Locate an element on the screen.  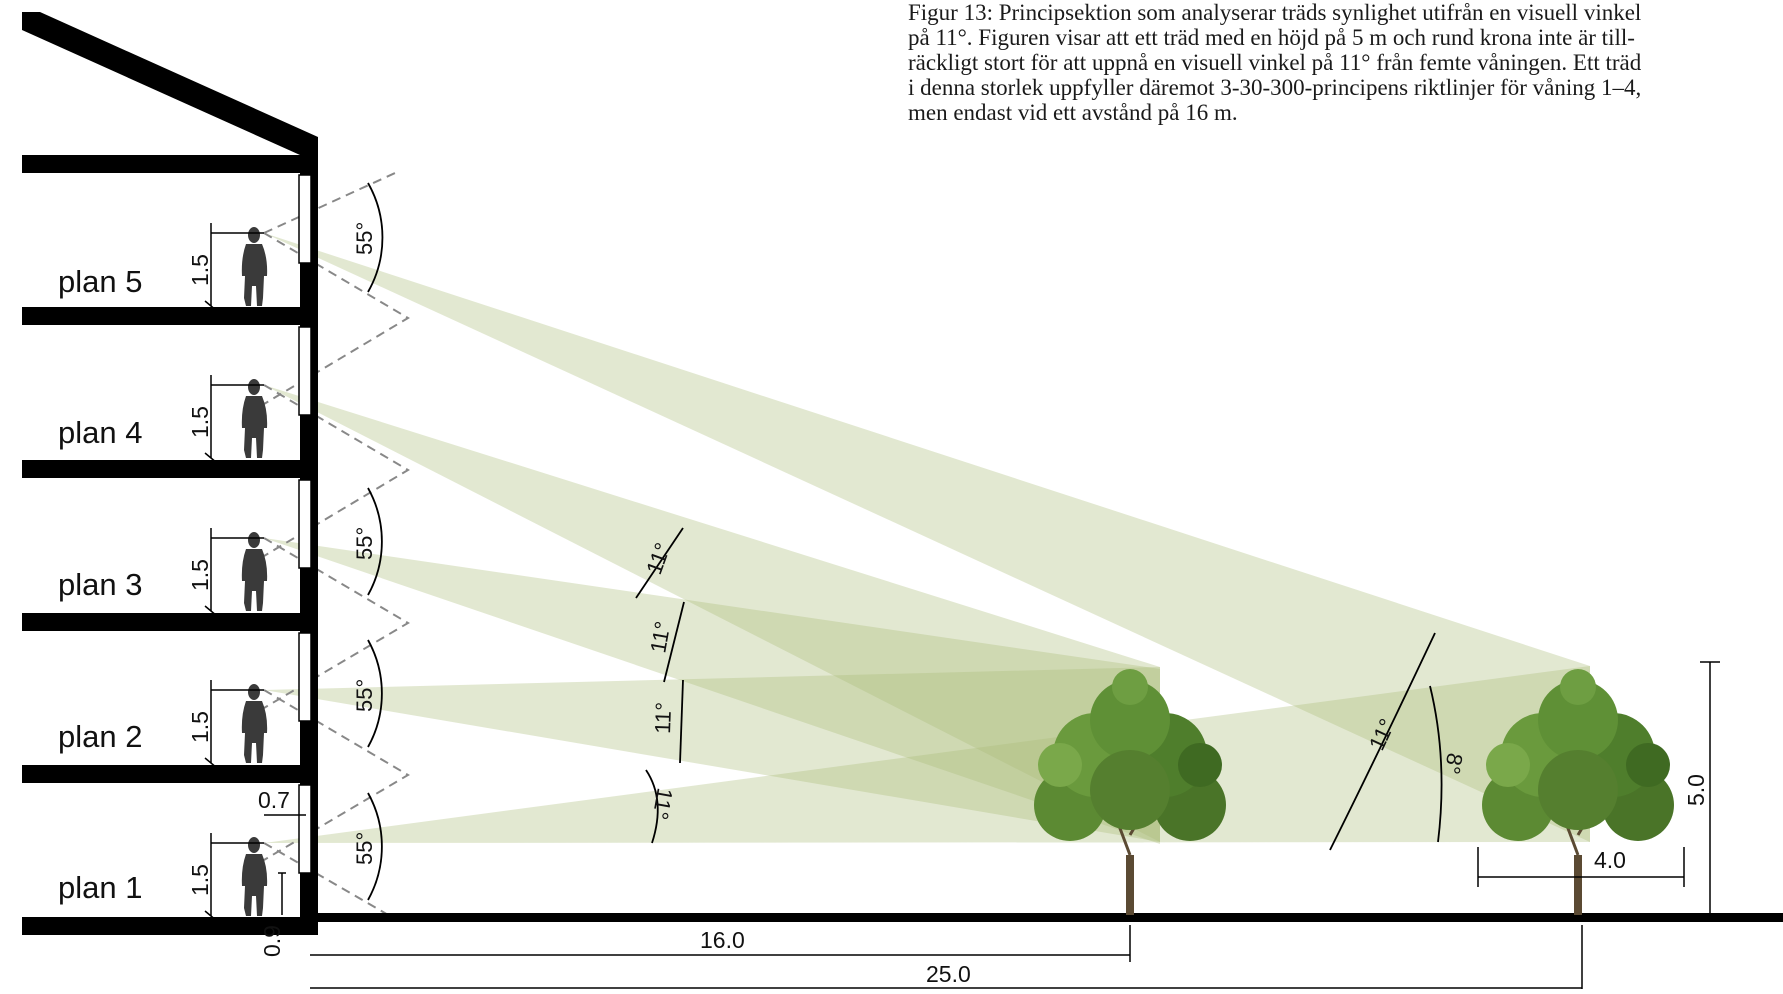
far-distance-label: 25.0 is located at coordinates (948, 974).